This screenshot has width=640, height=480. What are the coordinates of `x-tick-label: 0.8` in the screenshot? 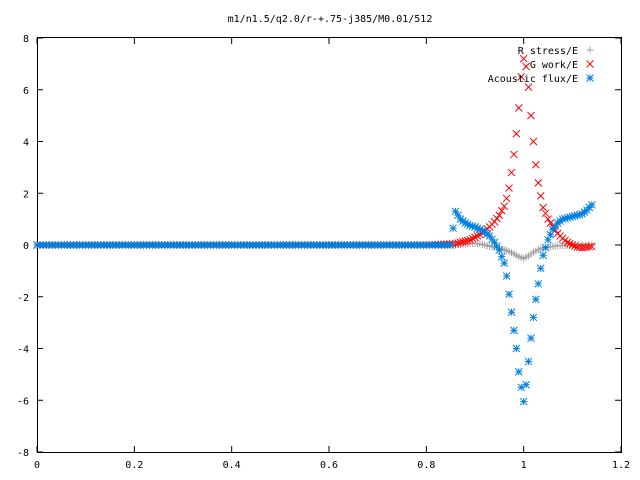 It's located at (426, 465).